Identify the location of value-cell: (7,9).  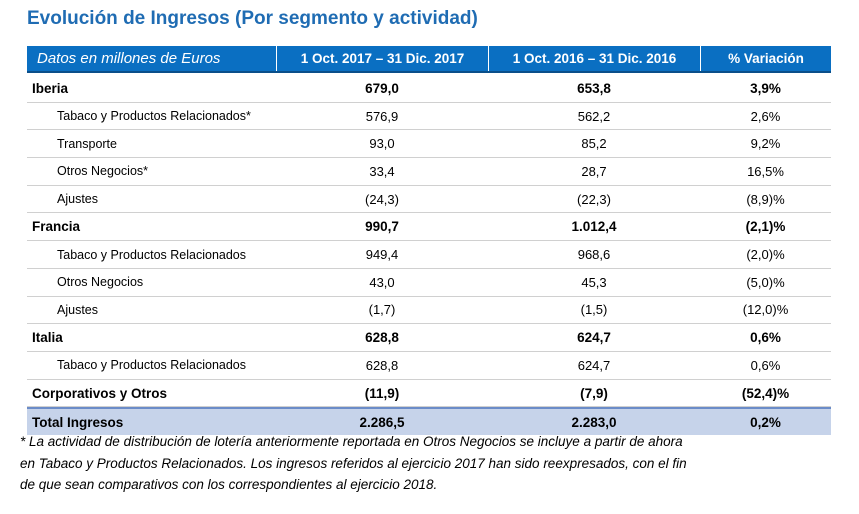
(594, 393).